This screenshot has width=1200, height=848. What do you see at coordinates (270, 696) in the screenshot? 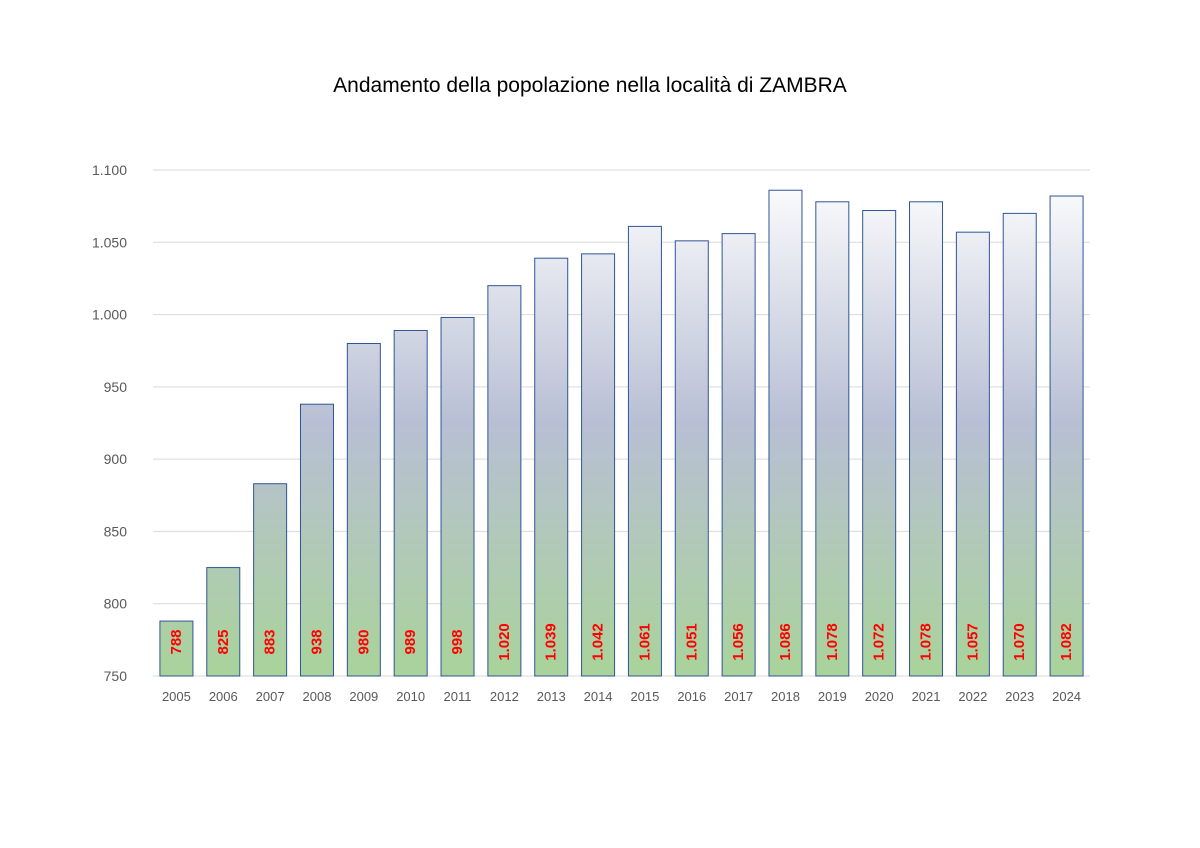
I see `x-tick-label: 2007` at bounding box center [270, 696].